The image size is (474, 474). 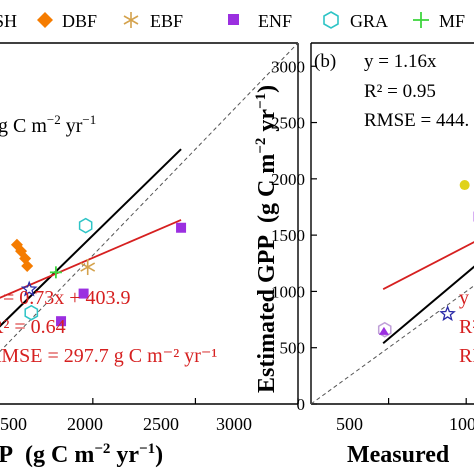 I want to click on legend-marker-dbf, so click(x=45, y=20).